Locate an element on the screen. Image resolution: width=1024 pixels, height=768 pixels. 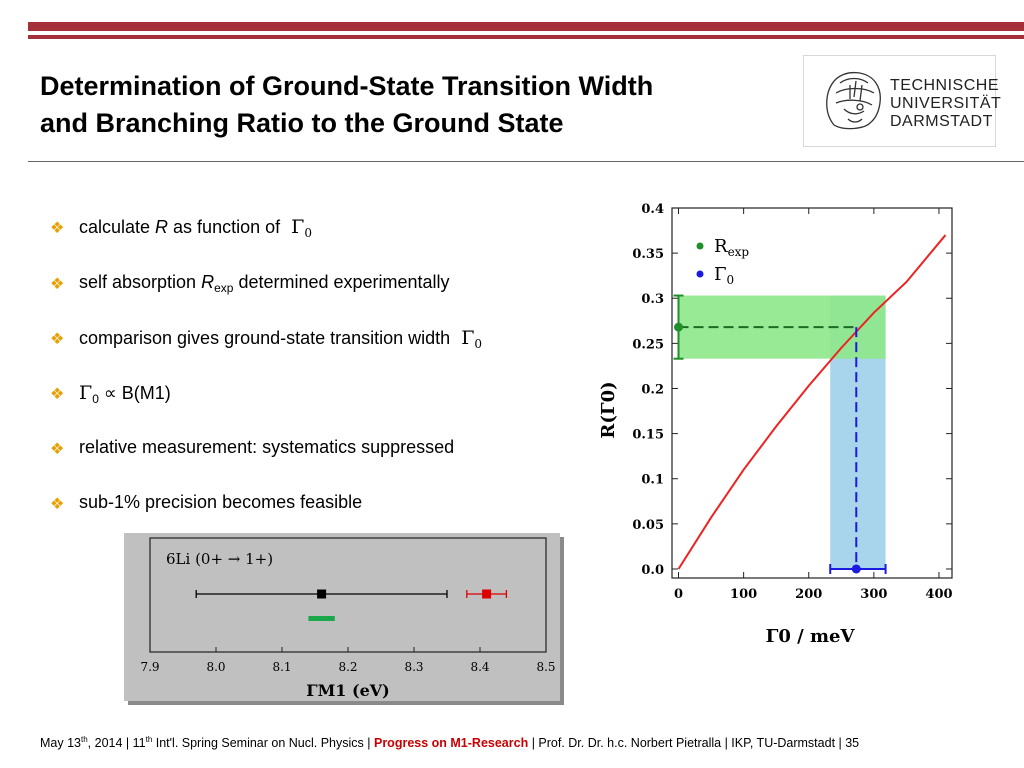
inset-x-tick-label: 8.5 is located at coordinates (545, 667).